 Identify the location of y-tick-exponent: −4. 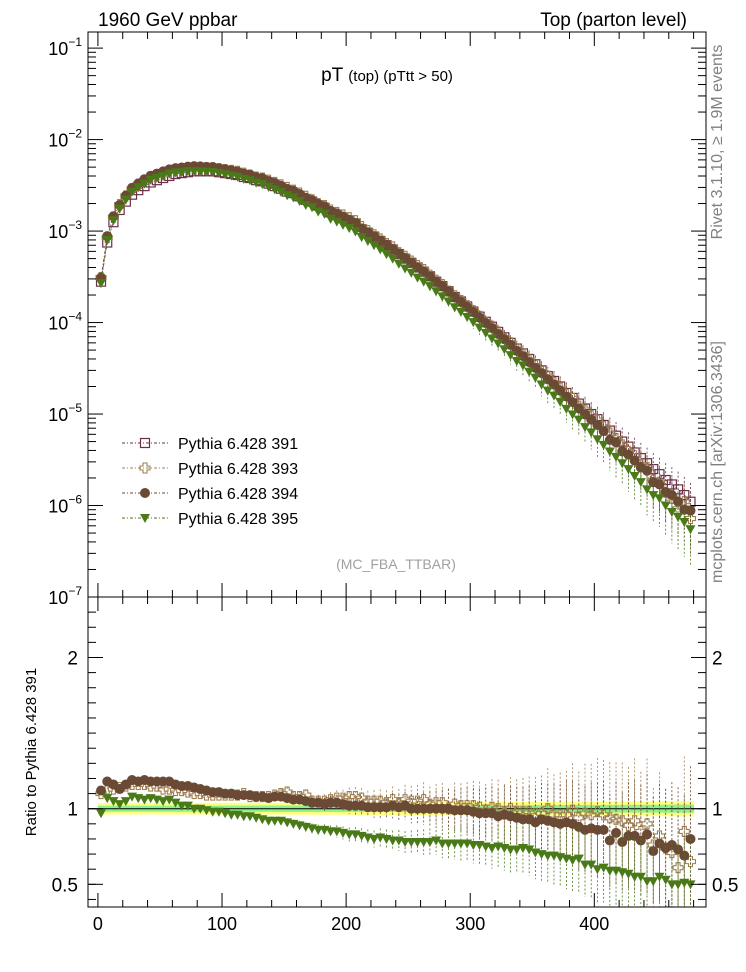
(75, 317).